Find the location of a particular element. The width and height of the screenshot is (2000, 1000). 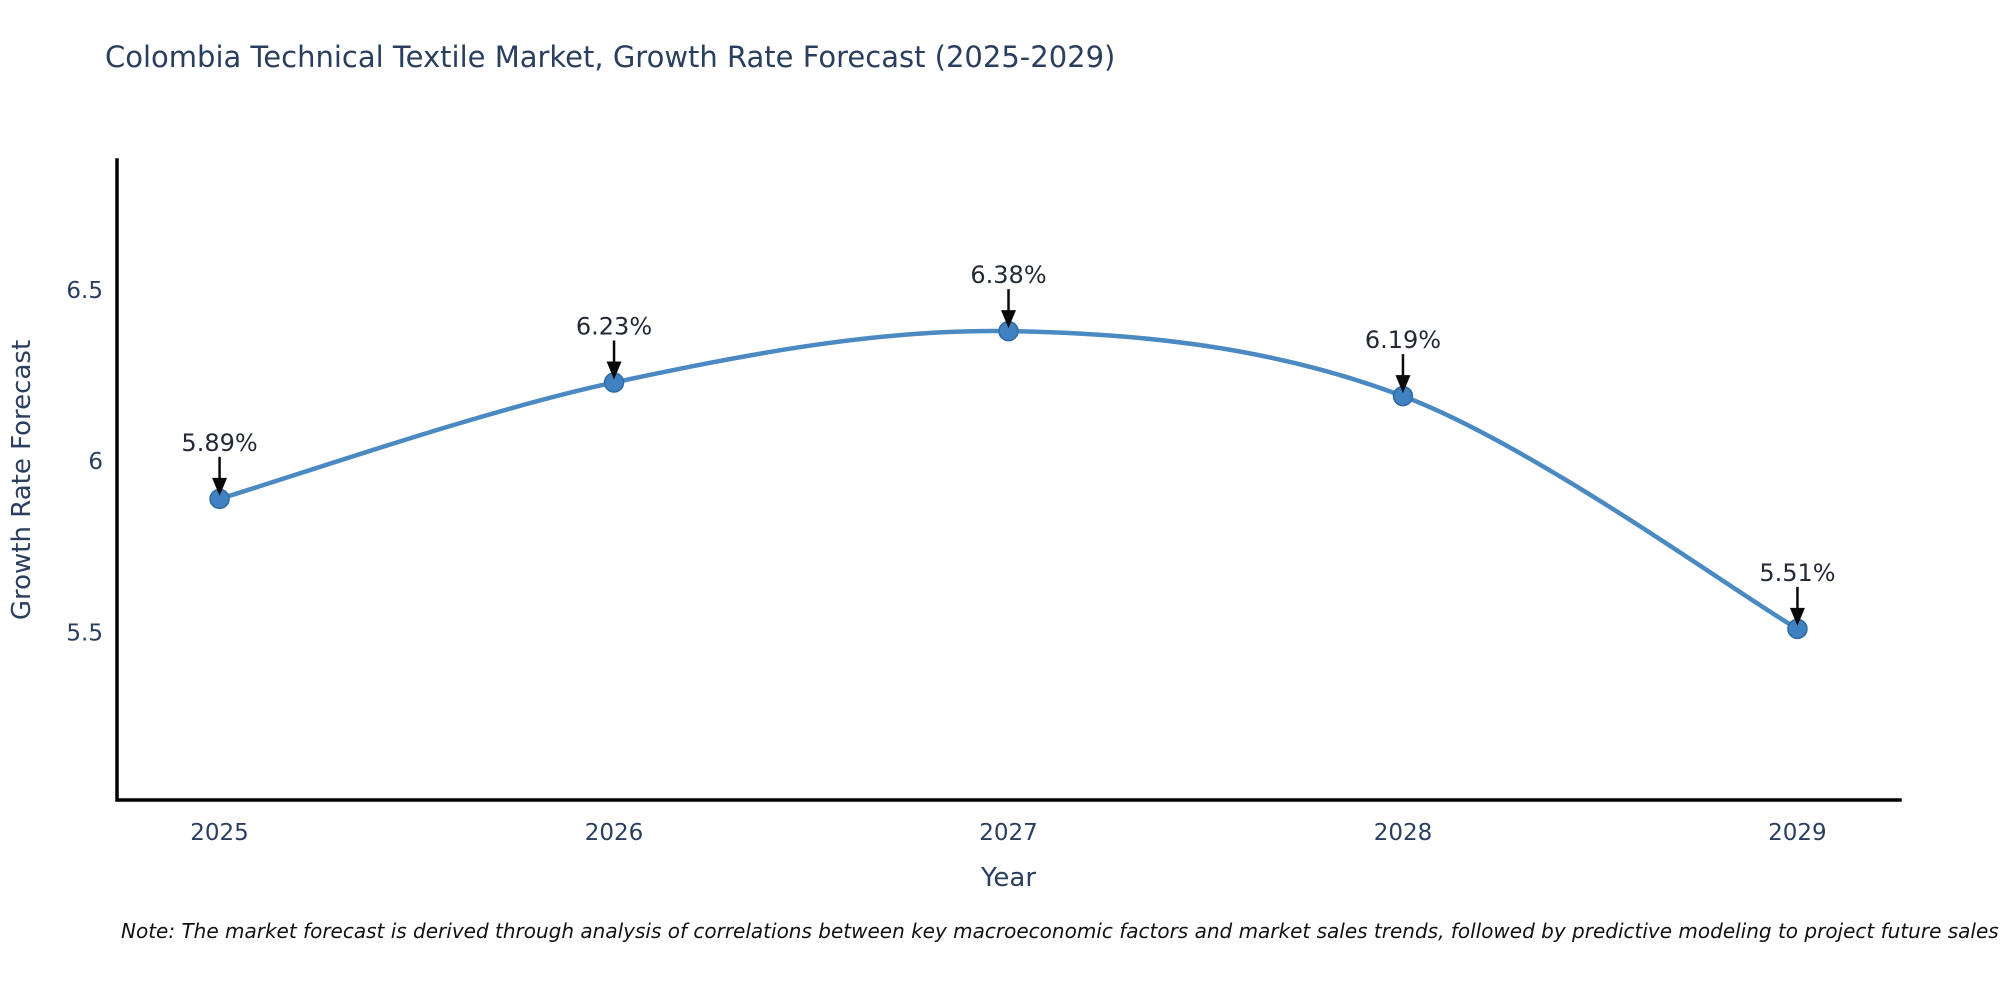

x-tick-label: 2026 is located at coordinates (614, 833).